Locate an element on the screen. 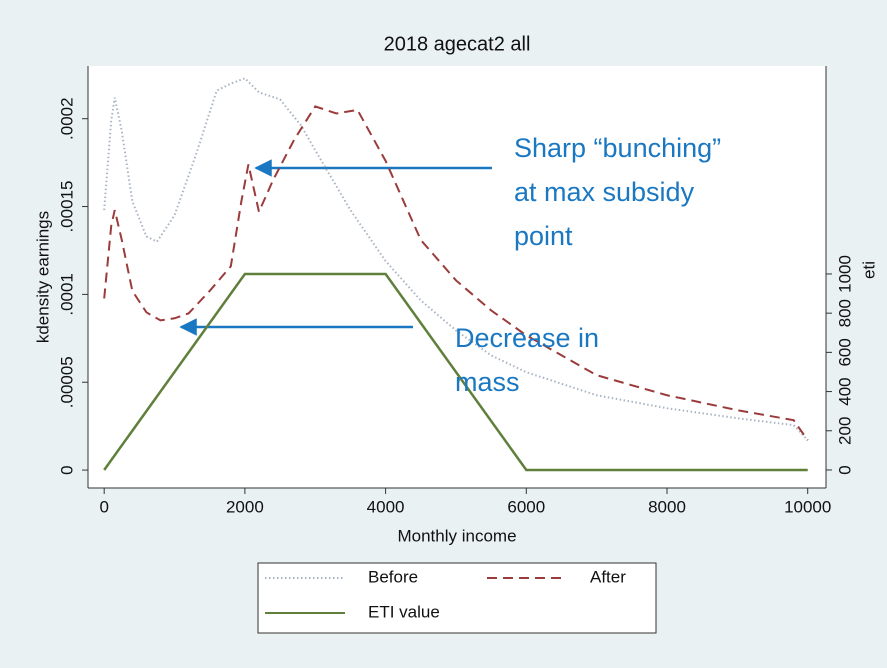  y2-tick-label: 200 is located at coordinates (844, 431).